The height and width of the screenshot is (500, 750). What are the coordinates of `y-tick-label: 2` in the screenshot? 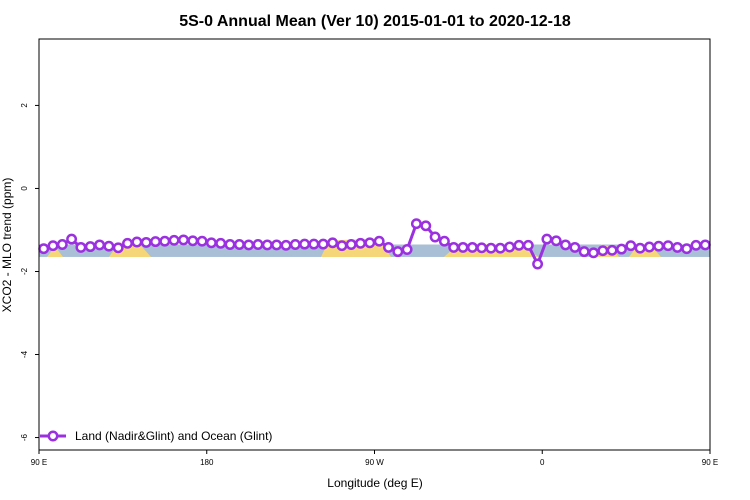 It's located at (24, 105).